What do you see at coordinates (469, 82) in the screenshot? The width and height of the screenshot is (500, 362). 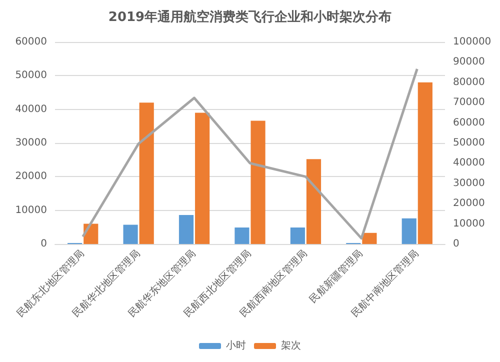 I see `y2-tick-label: 80000` at bounding box center [469, 82].